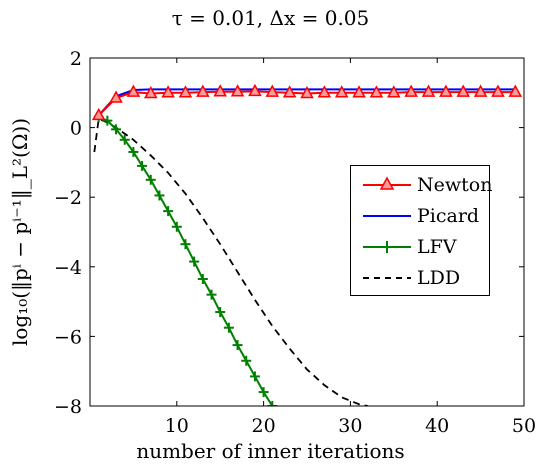 The image size is (541, 468). I want to click on x-tick-label: 50, so click(524, 426).